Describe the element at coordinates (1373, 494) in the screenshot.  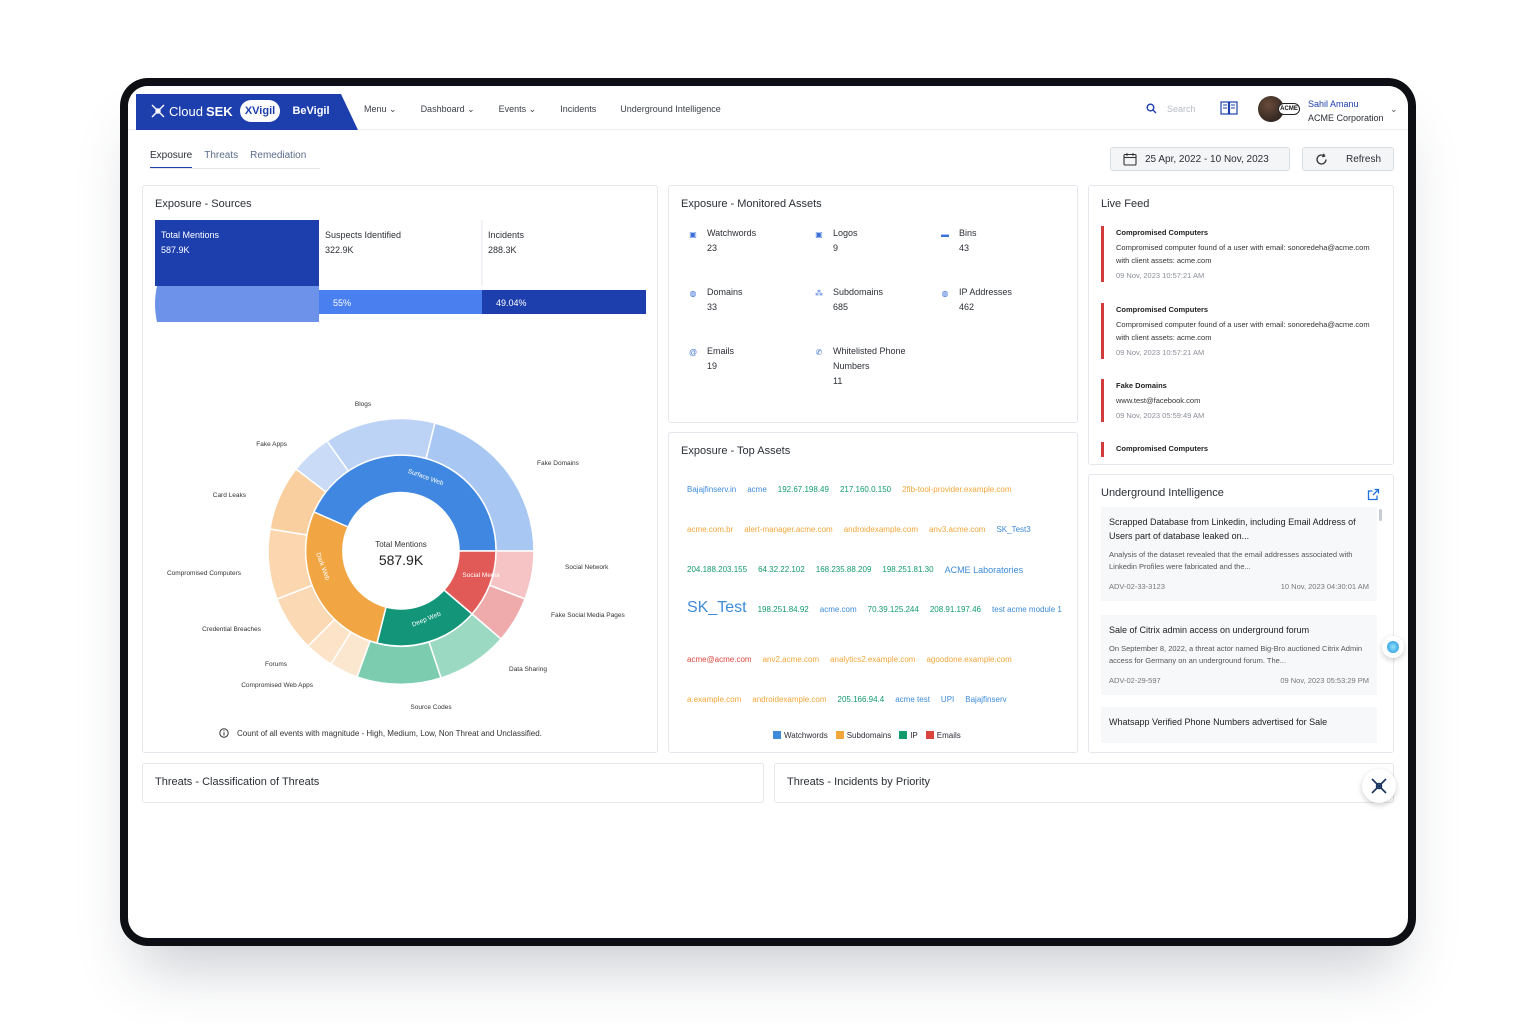
I see `external-link-icon` at that location.